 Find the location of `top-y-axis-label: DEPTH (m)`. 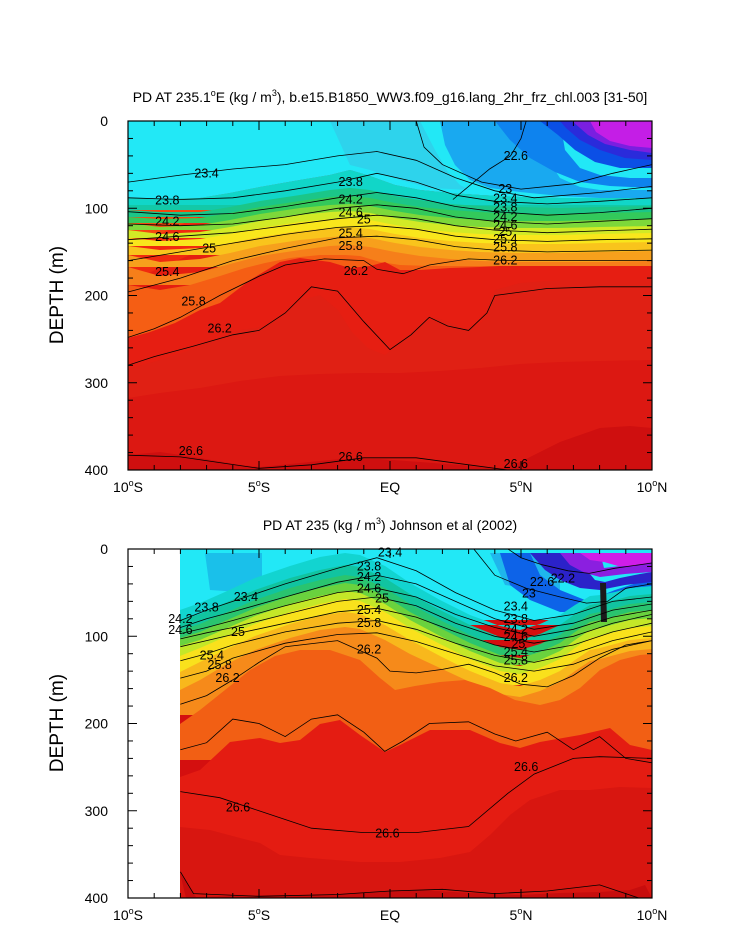

top-y-axis-label: DEPTH (m) is located at coordinates (57, 295).